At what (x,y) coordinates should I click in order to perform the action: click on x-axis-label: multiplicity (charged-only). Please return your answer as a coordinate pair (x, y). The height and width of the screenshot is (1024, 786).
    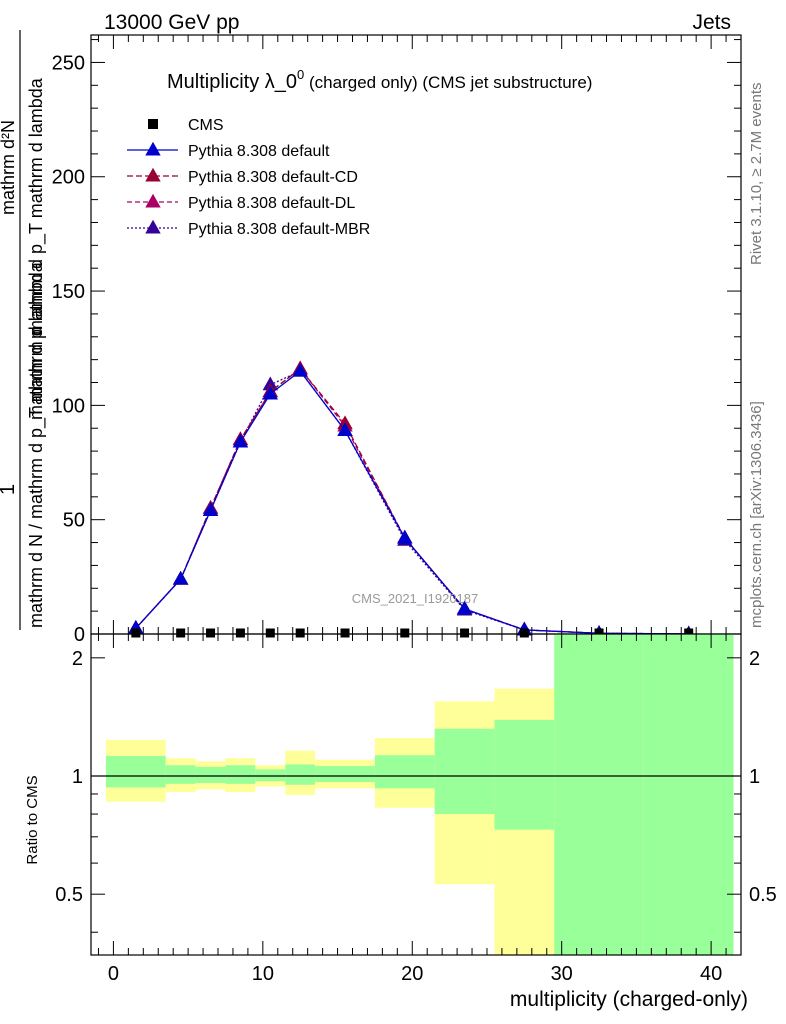
    Looking at the image, I should click on (629, 999).